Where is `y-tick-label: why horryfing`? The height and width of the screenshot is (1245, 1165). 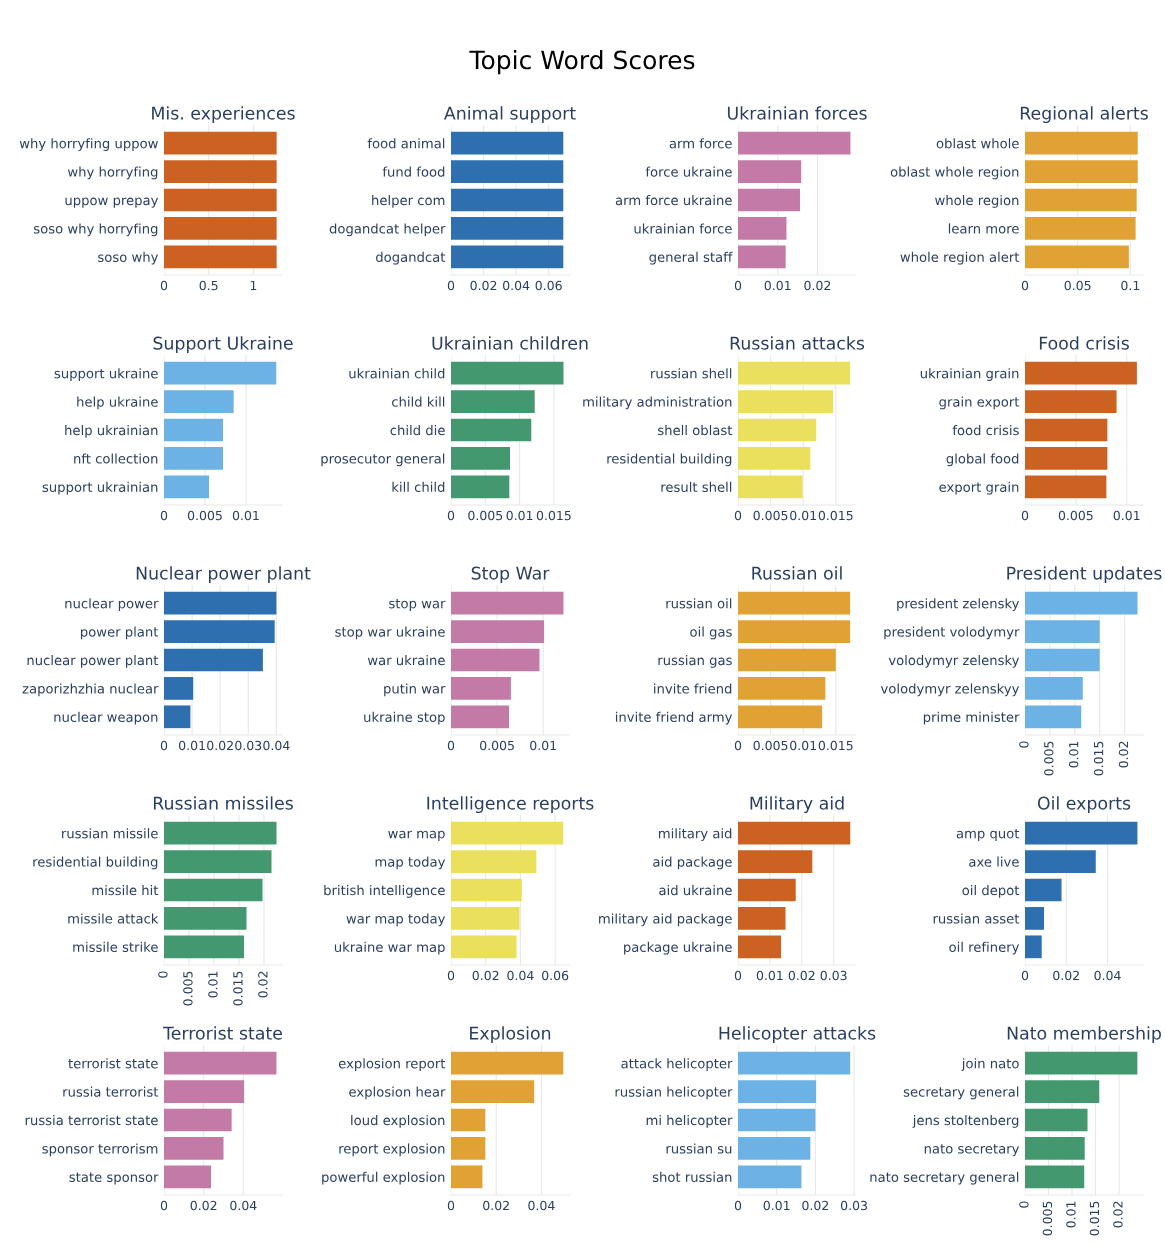
y-tick-label: why horryfing is located at coordinates (112, 173).